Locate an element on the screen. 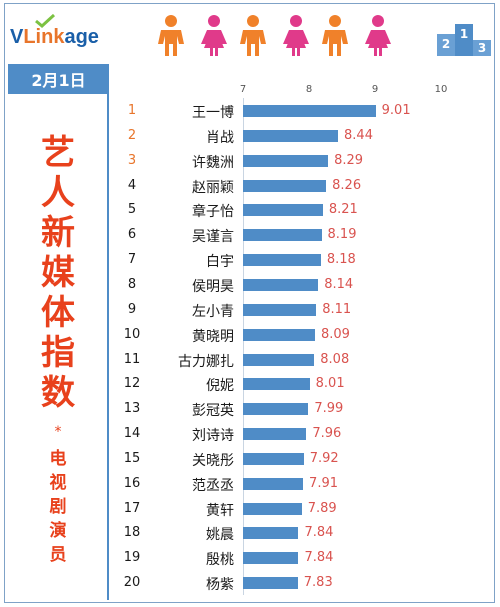 This screenshot has height=607, width=500. rank-number: 9 is located at coordinates (132, 309).